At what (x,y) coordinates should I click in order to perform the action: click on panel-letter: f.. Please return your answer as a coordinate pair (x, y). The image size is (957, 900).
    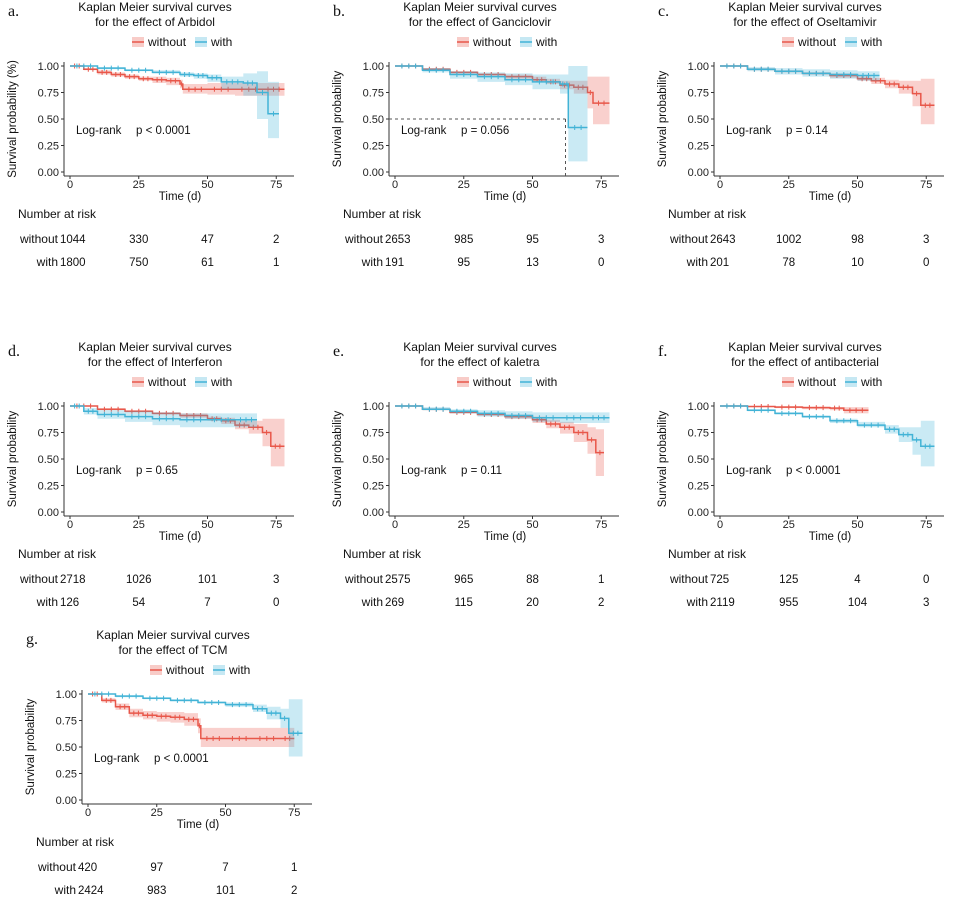
    Looking at the image, I should click on (662, 351).